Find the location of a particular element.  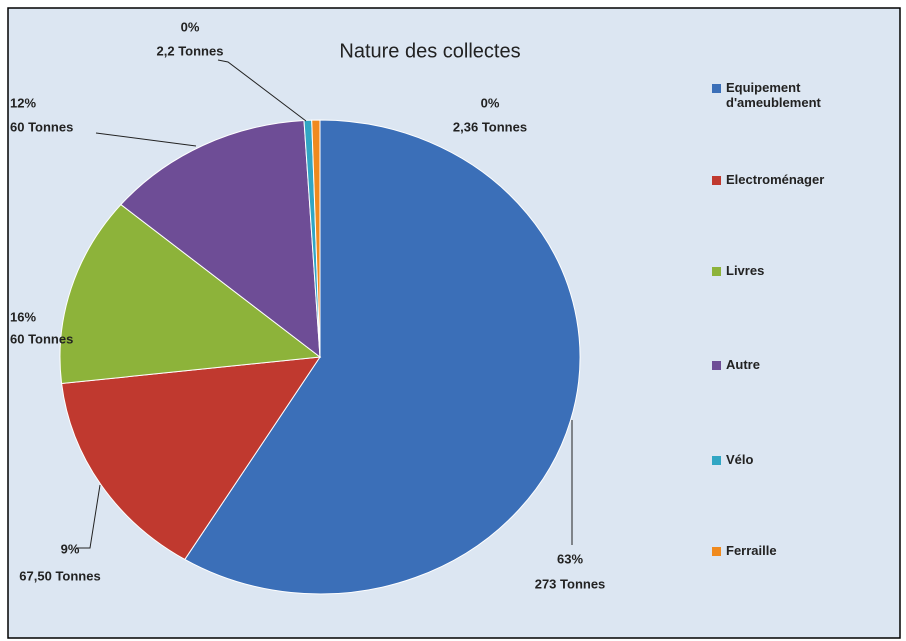

legend-label: Autre is located at coordinates (743, 364).